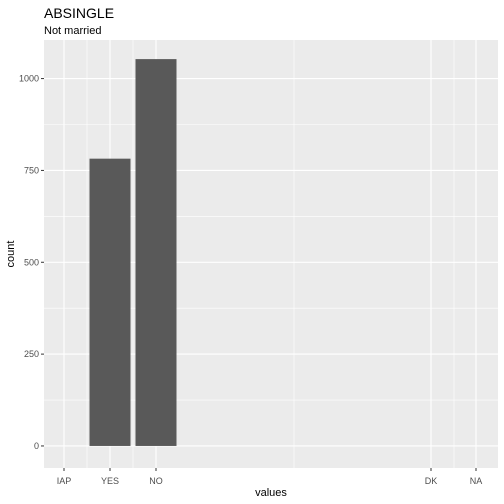  I want to click on y-tick-label: 500, so click(31, 262).